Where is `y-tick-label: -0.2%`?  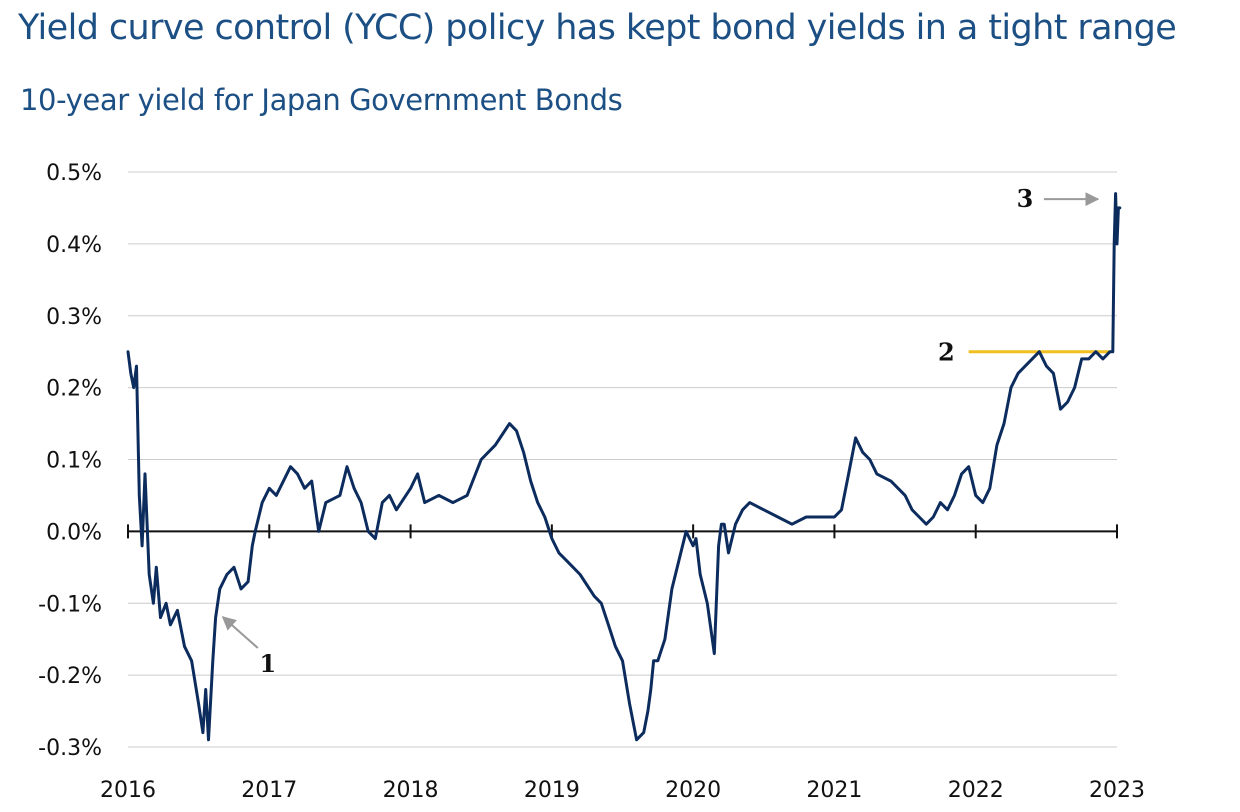 y-tick-label: -0.2% is located at coordinates (70, 676).